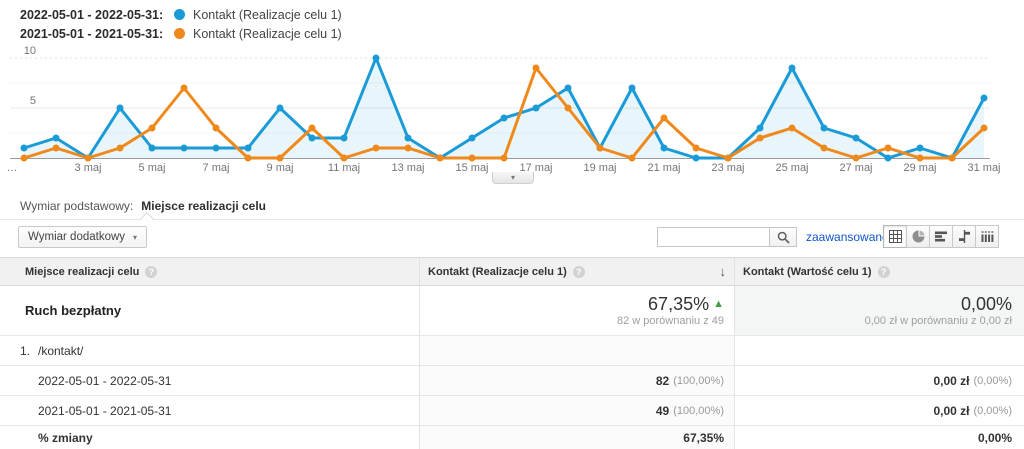 The height and width of the screenshot is (449, 1024). Describe the element at coordinates (718, 303) in the screenshot. I see `trend-up-icon: ▲` at that location.